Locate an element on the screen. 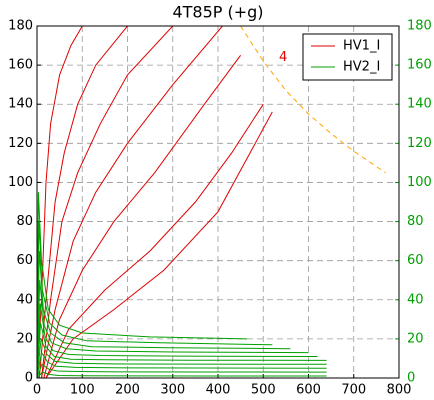  y2-tick-label: 40 is located at coordinates (415, 299).